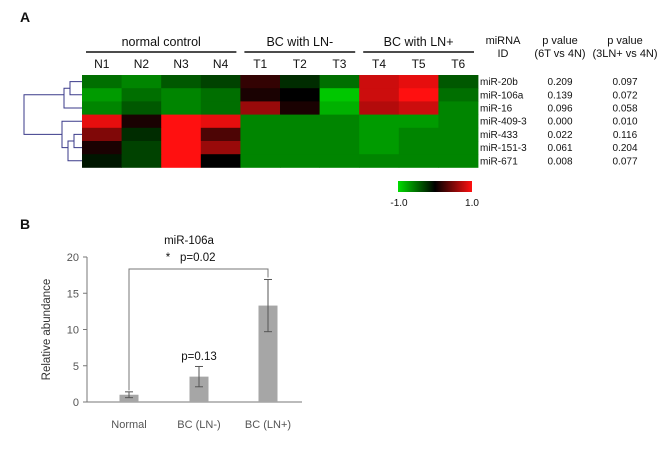 The height and width of the screenshot is (454, 667). Describe the element at coordinates (128, 425) in the screenshot. I see `x-tick-label: Normal` at that location.